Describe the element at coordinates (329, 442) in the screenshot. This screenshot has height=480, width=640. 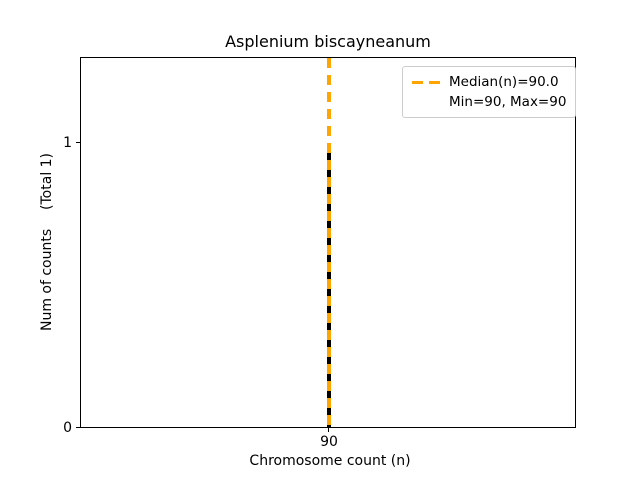
I see `x-tick-label-90: 90` at that location.